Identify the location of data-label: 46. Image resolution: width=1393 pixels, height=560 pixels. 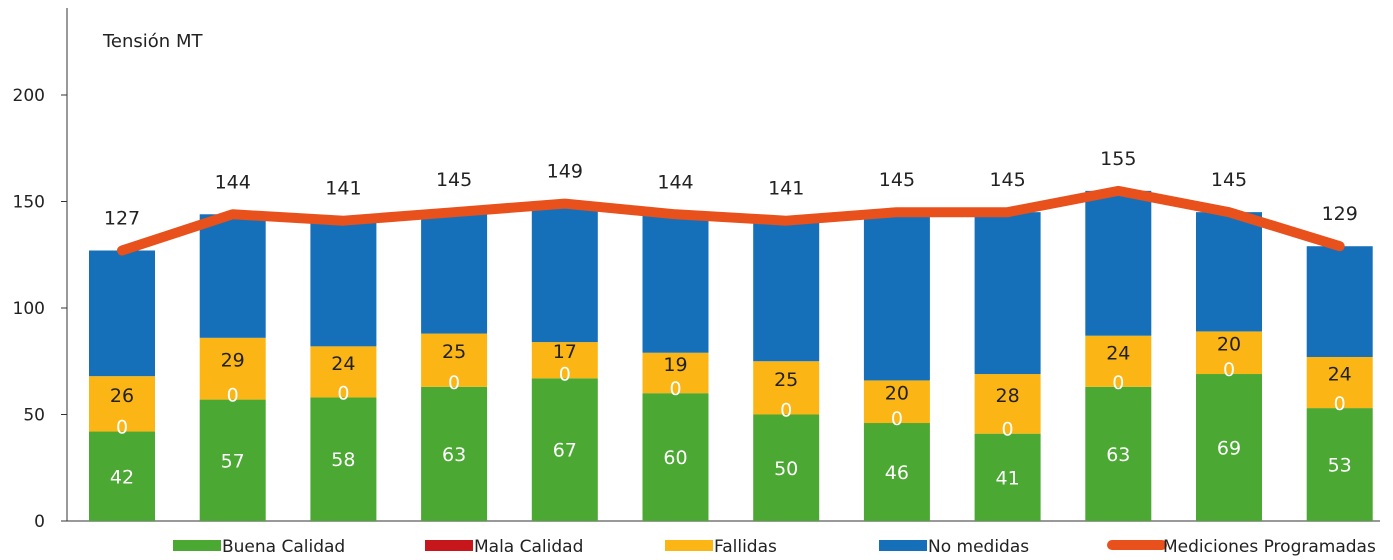
(897, 473).